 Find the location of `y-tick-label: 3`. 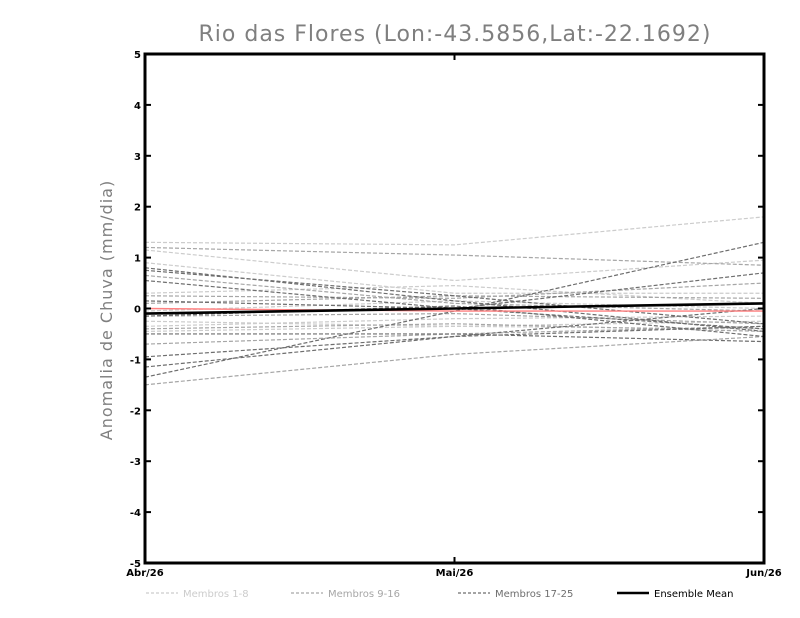

y-tick-label: 3 is located at coordinates (137, 157).